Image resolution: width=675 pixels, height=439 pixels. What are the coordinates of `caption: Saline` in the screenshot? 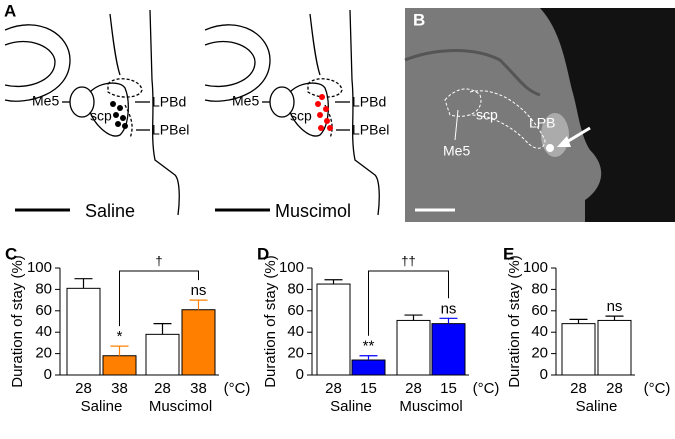 It's located at (110, 211).